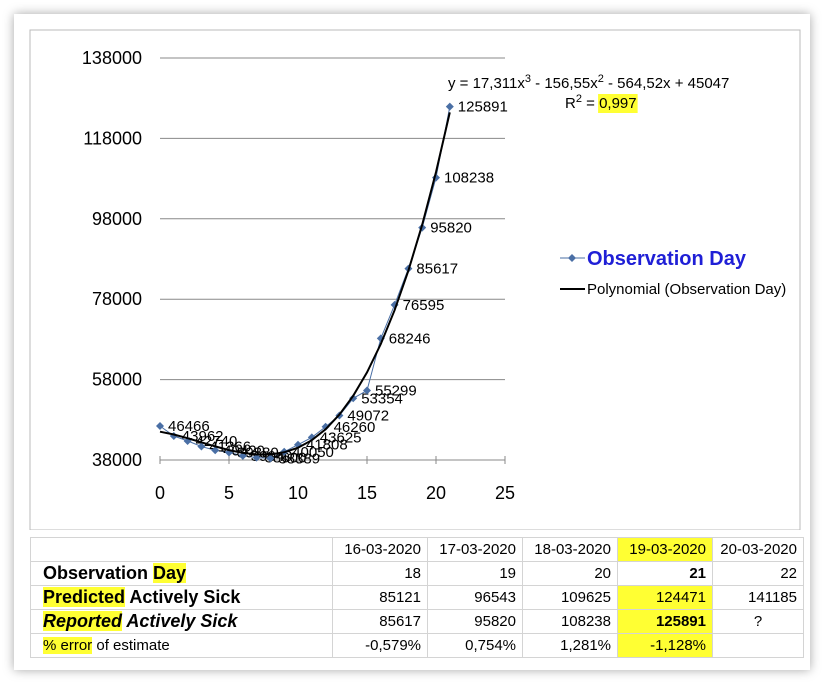  What do you see at coordinates (590, 103) in the screenshot?
I see `r-squared-part: =` at bounding box center [590, 103].